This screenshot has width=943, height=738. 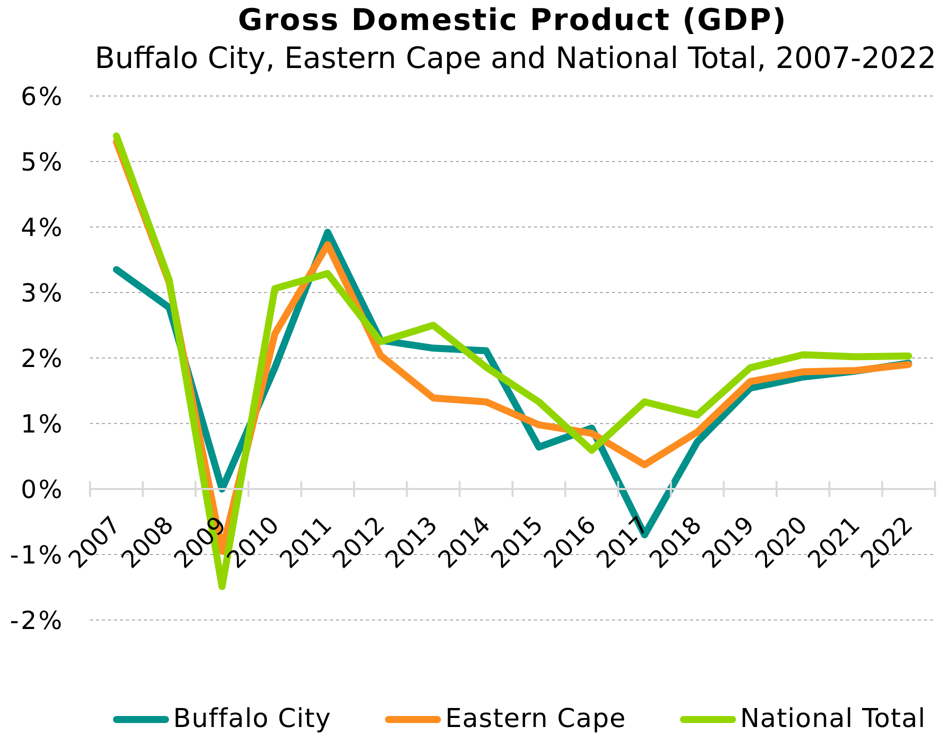 What do you see at coordinates (42, 96) in the screenshot?
I see `y-tick-label: 6%` at bounding box center [42, 96].